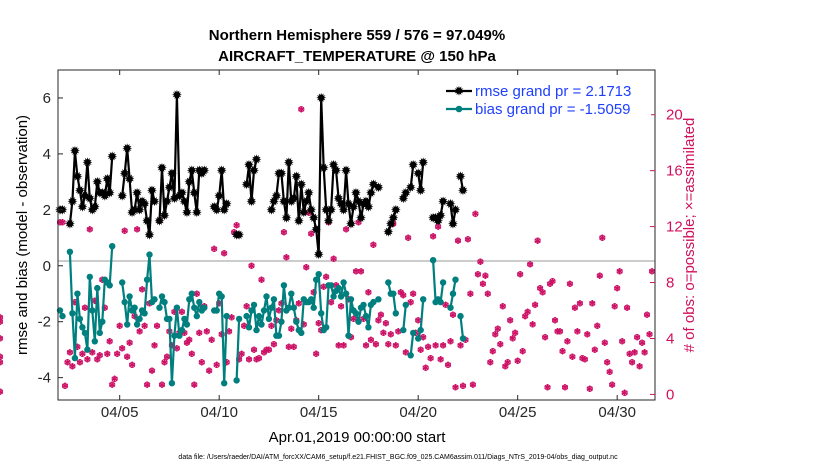 This screenshot has width=830, height=470. I want to click on legend-bias-marker, so click(459, 109).